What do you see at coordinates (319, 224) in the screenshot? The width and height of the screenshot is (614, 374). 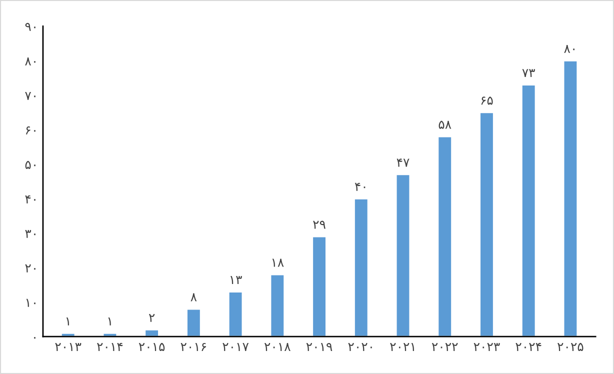 I see `data-label: ۲۹` at bounding box center [319, 224].